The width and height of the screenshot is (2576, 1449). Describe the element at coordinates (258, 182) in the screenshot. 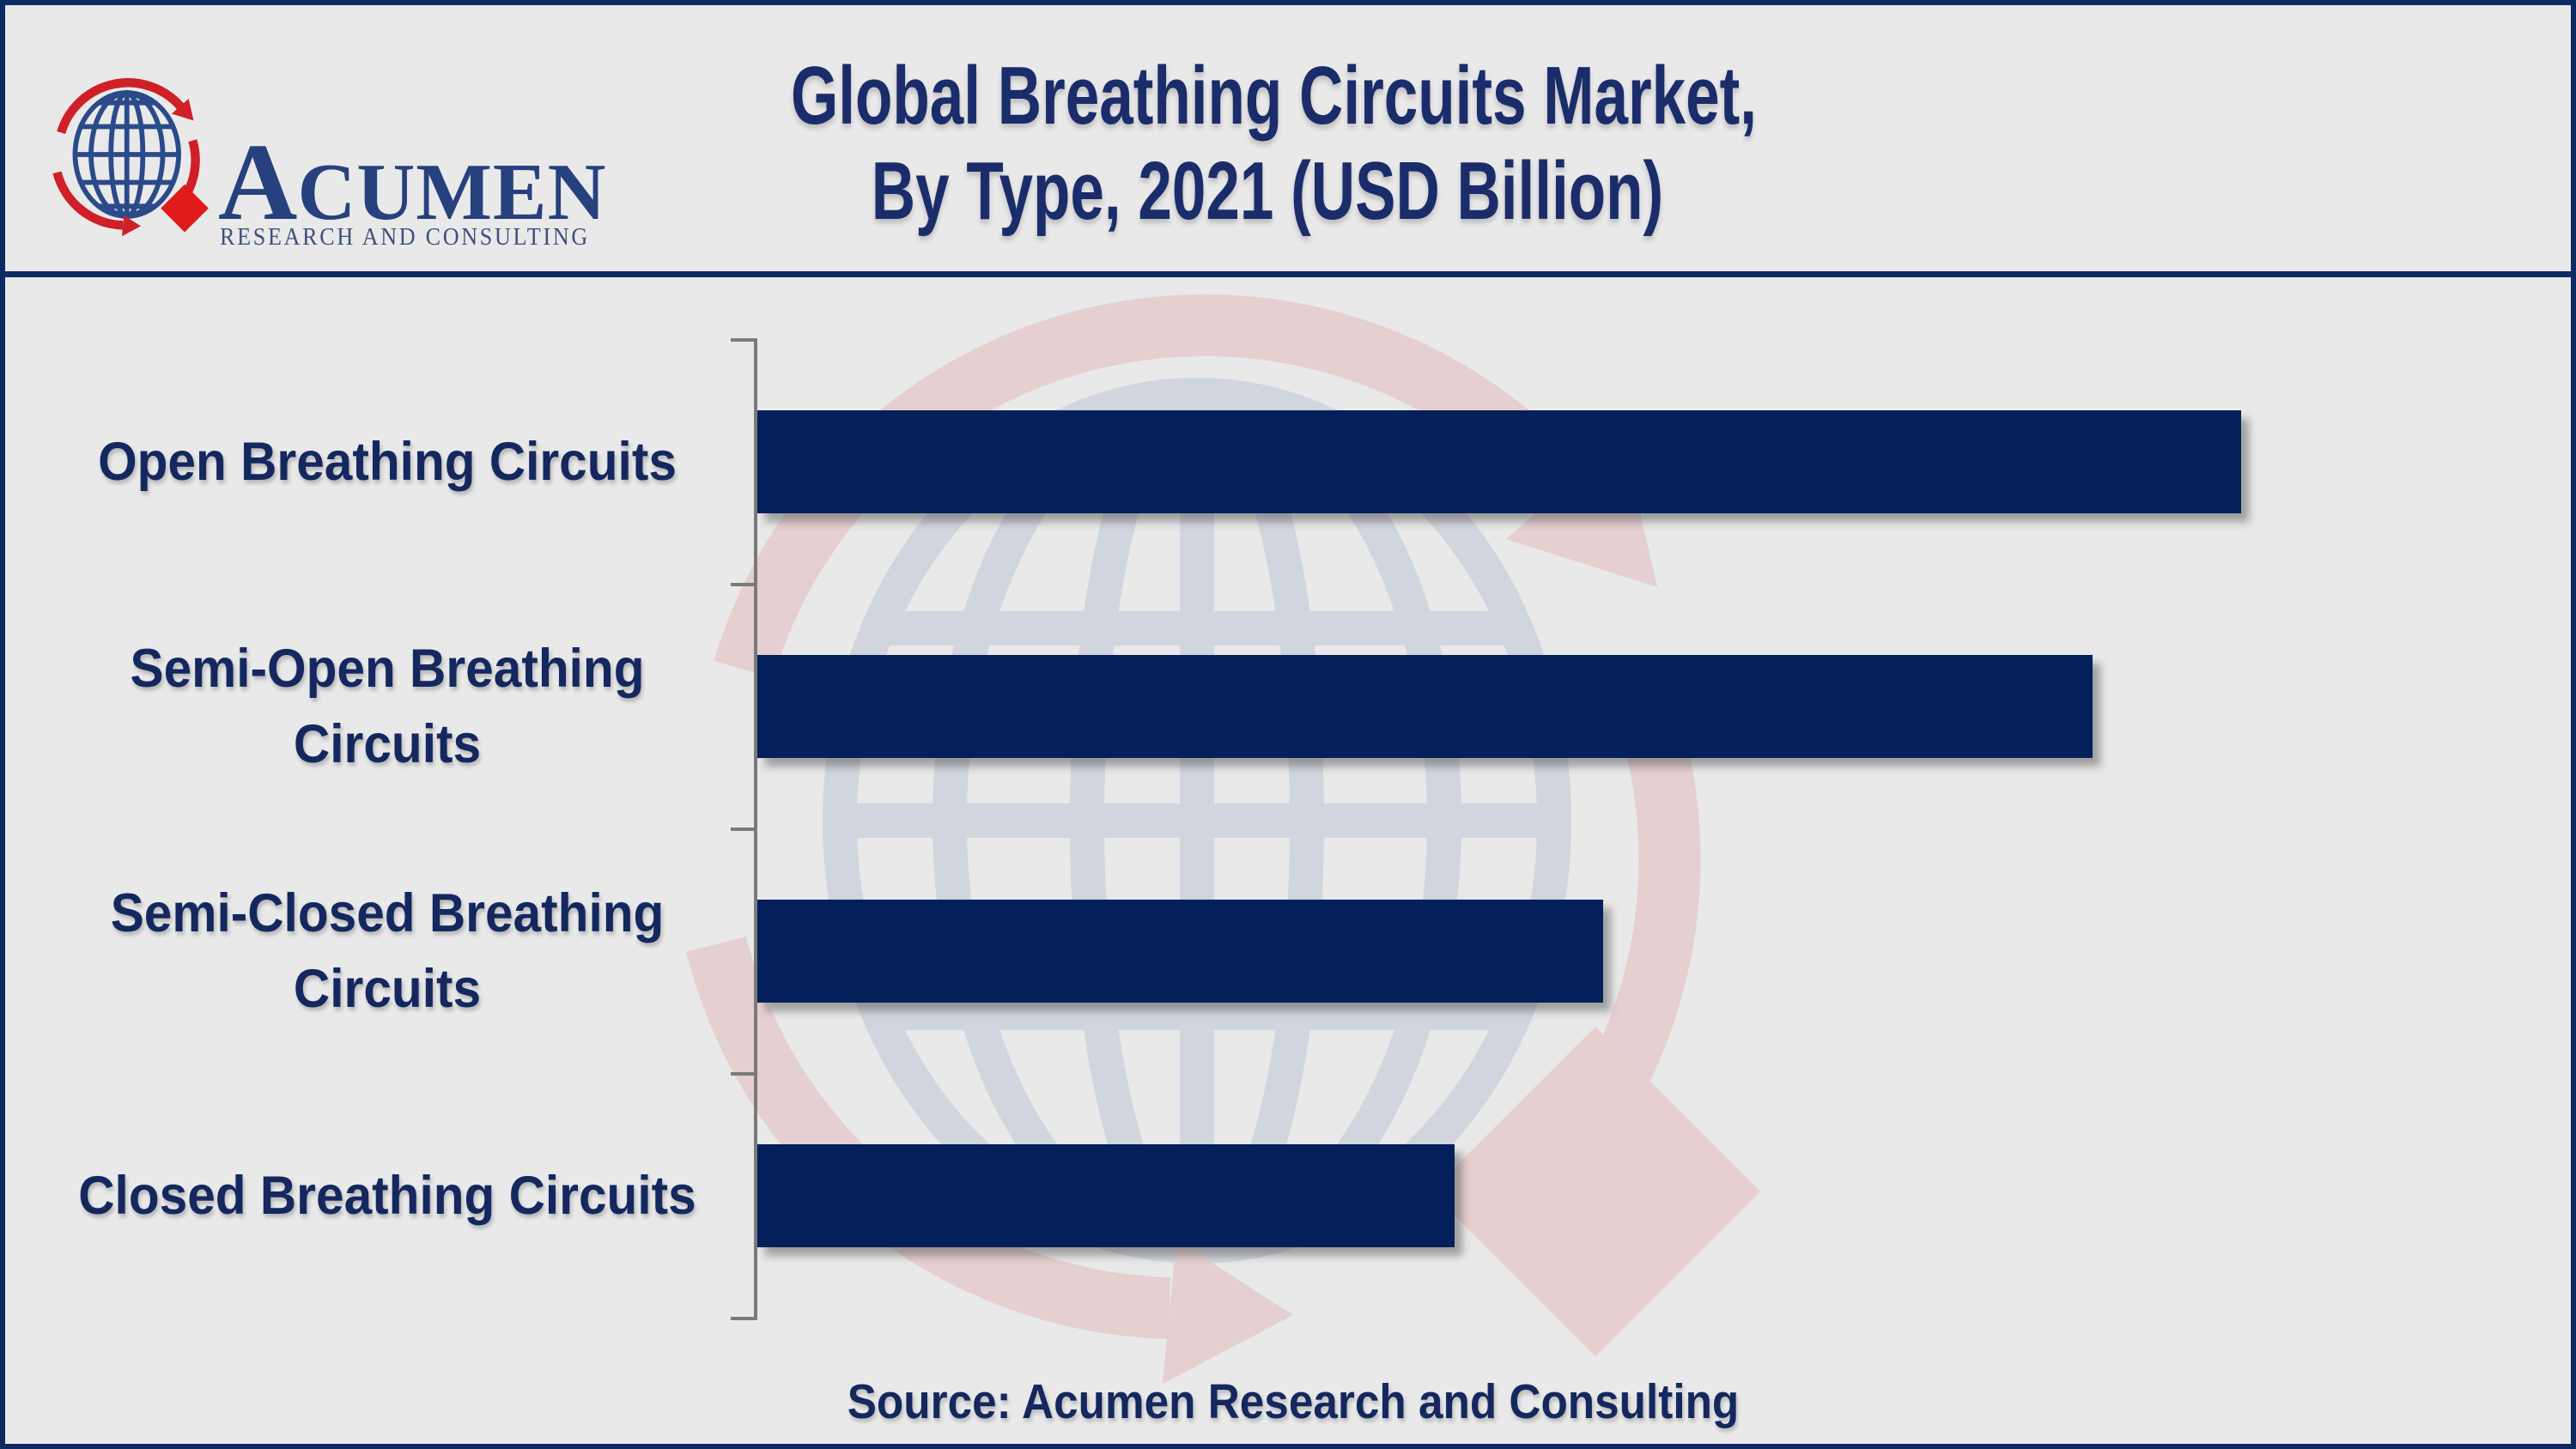

I see `brand-initial: A` at that location.